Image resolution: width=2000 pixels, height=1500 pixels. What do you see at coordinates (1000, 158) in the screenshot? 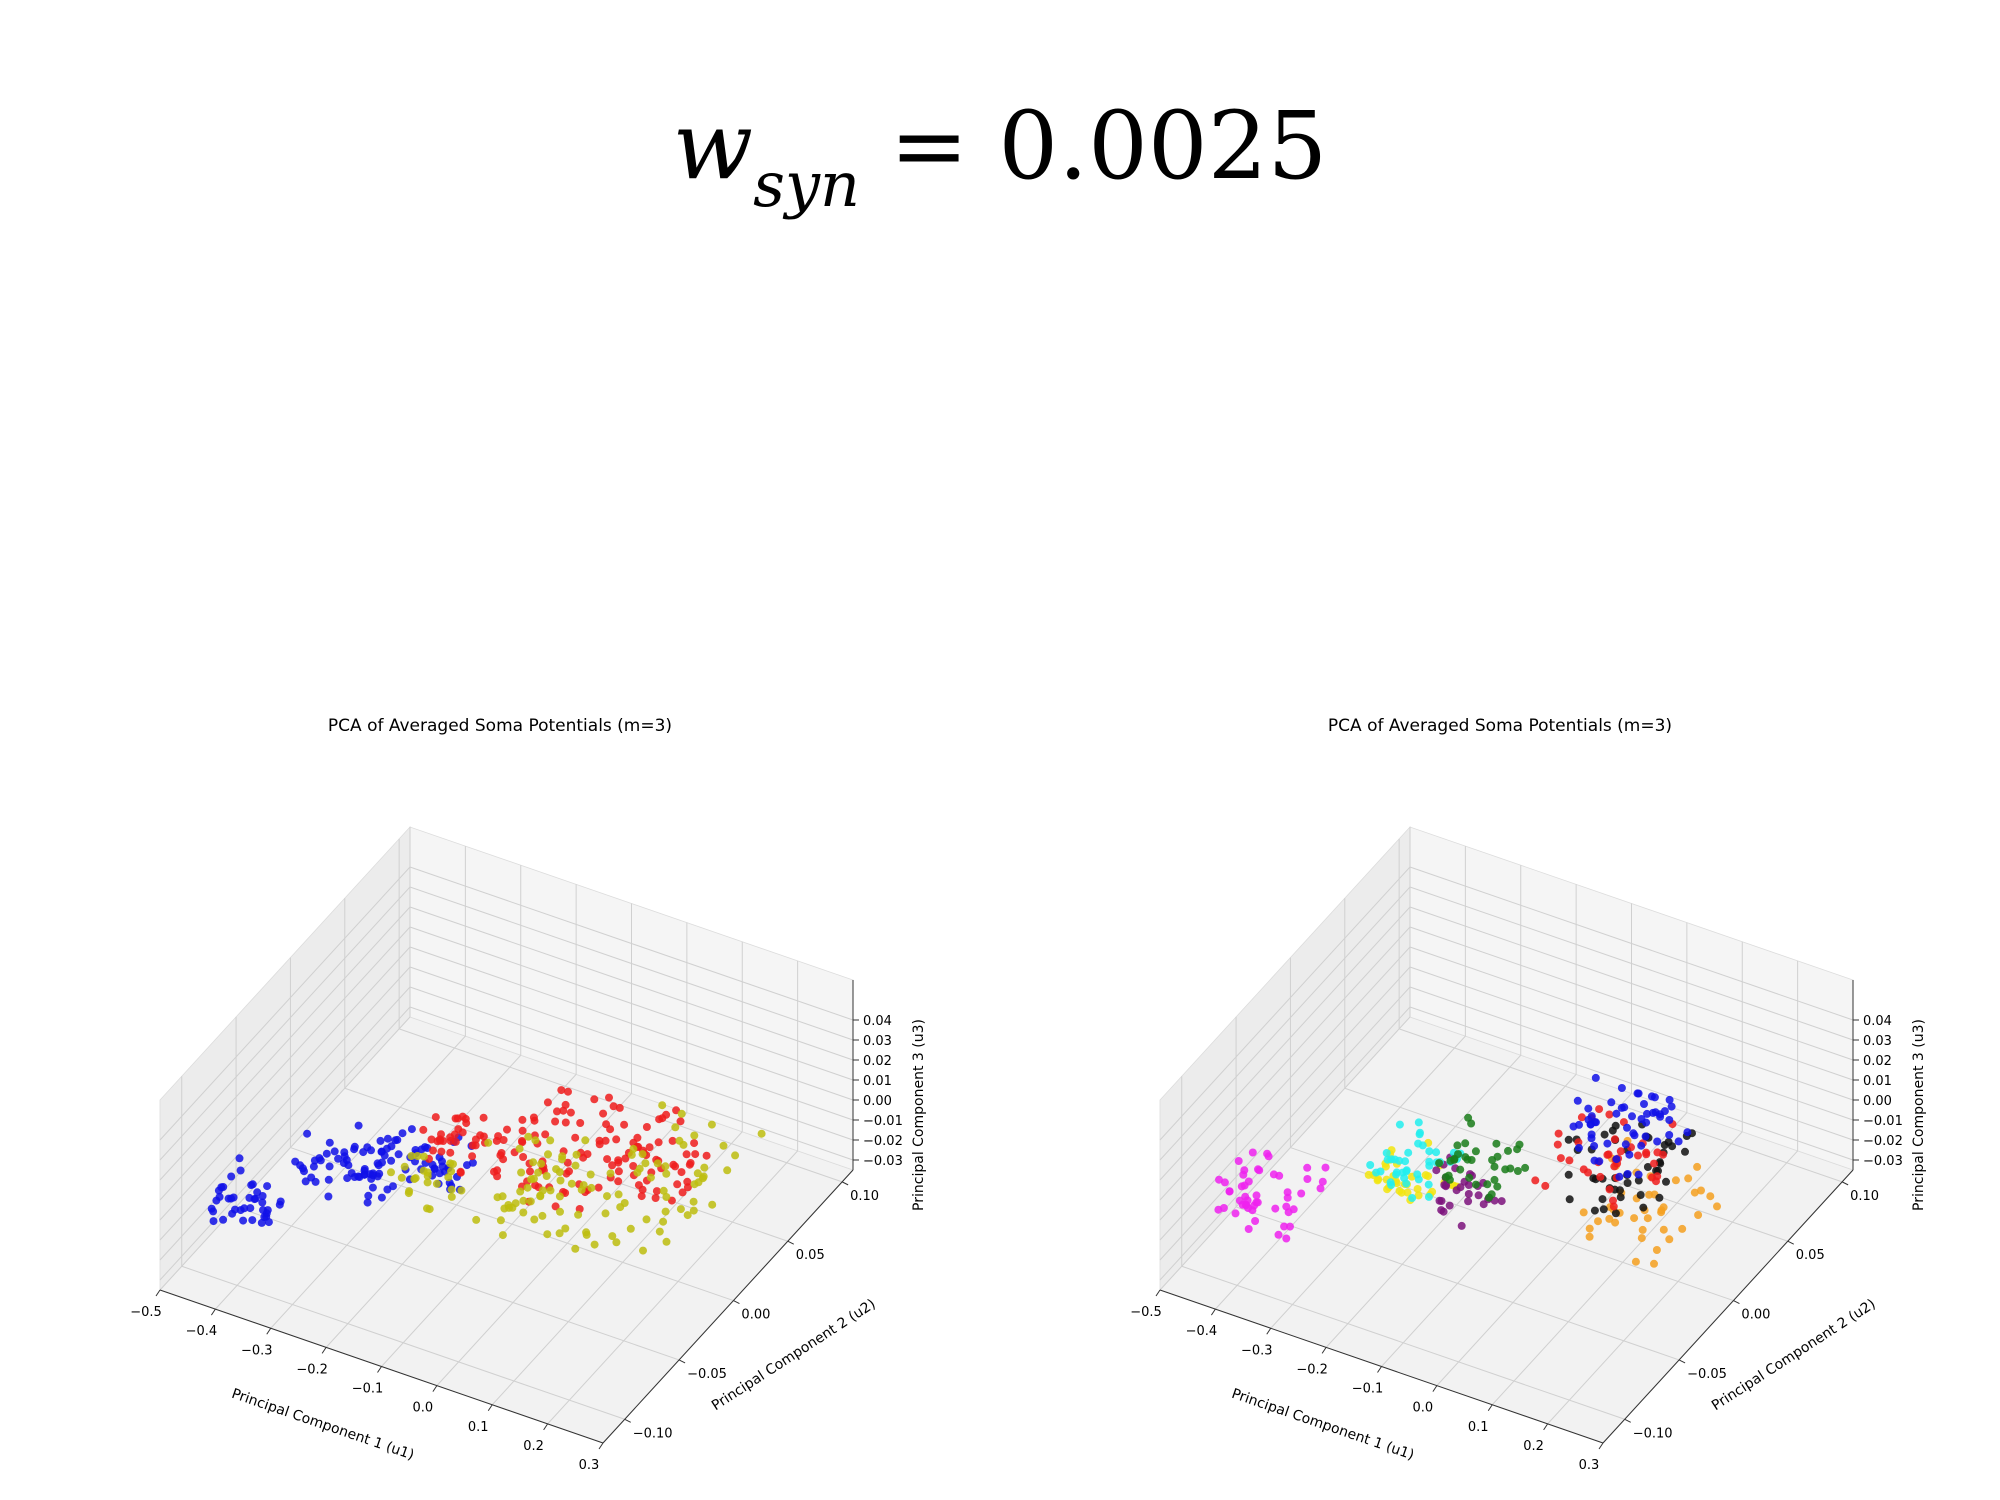
I see `figure-title: wsyn = 0.0025` at bounding box center [1000, 158].